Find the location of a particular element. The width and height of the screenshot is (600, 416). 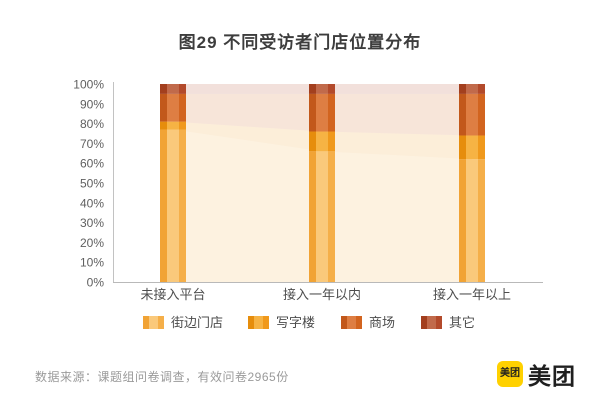

y-tick-label: 10% is located at coordinates (92, 263).